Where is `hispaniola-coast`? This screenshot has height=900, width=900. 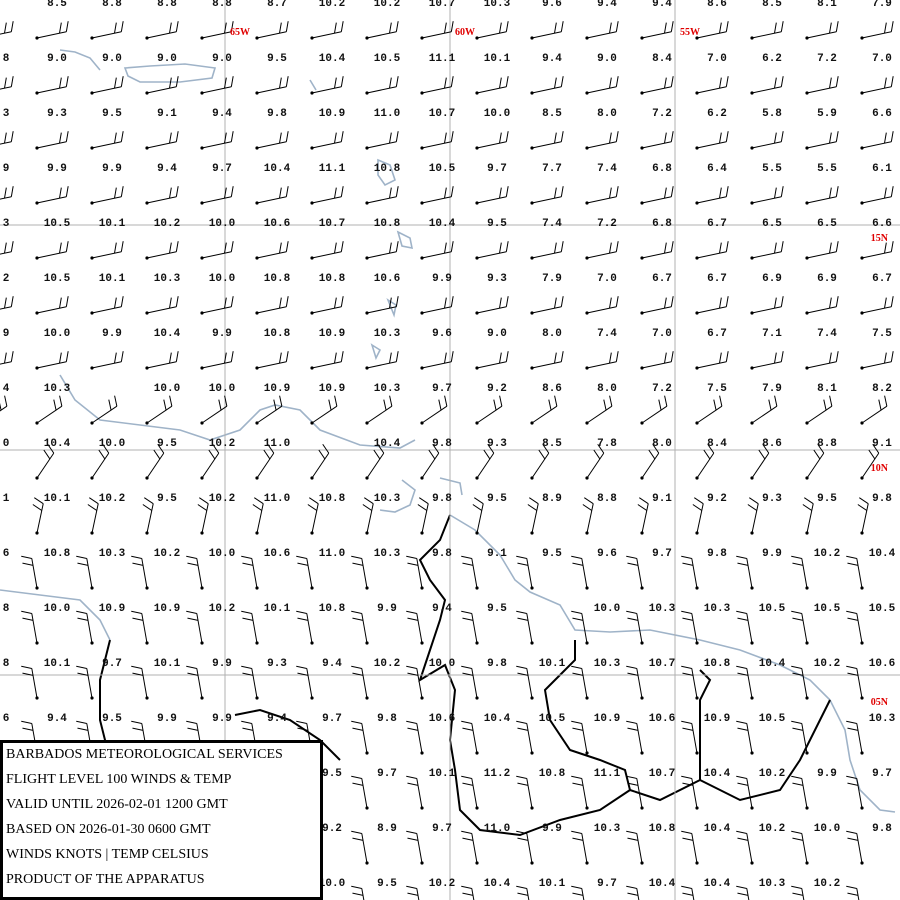 hispaniola-coast is located at coordinates (80, 60).